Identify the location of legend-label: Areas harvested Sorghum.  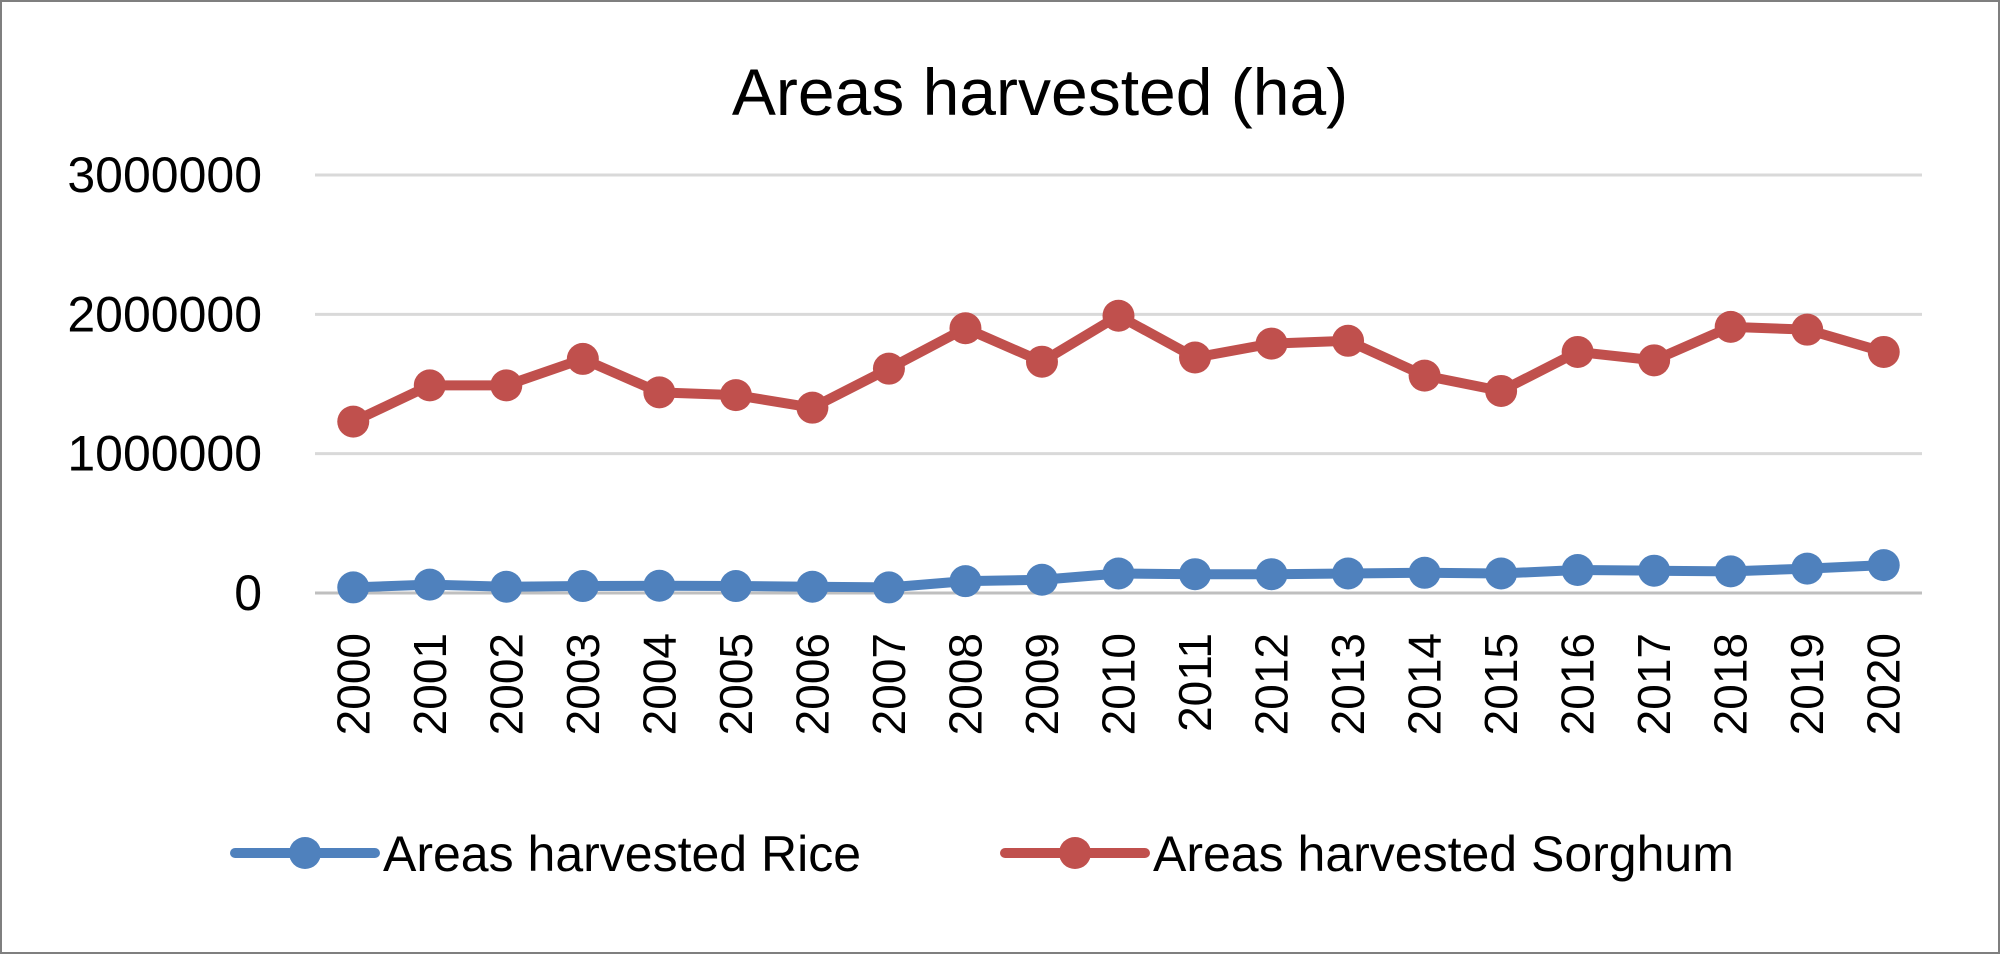
(1443, 854).